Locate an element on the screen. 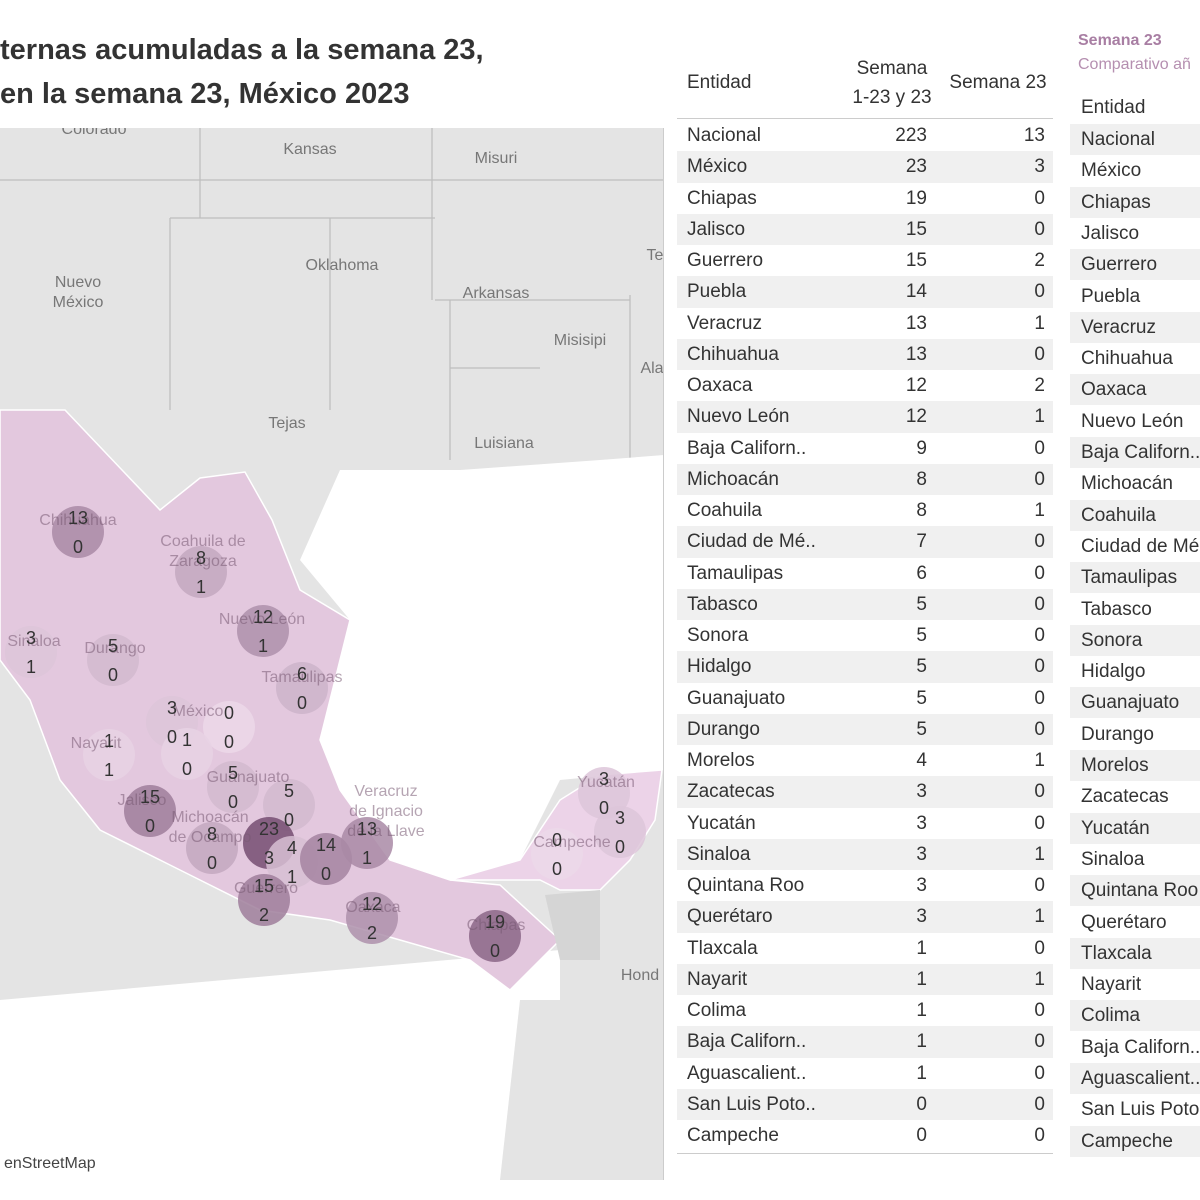 The image size is (1200, 1200). column-header: Entidad is located at coordinates (1113, 107).